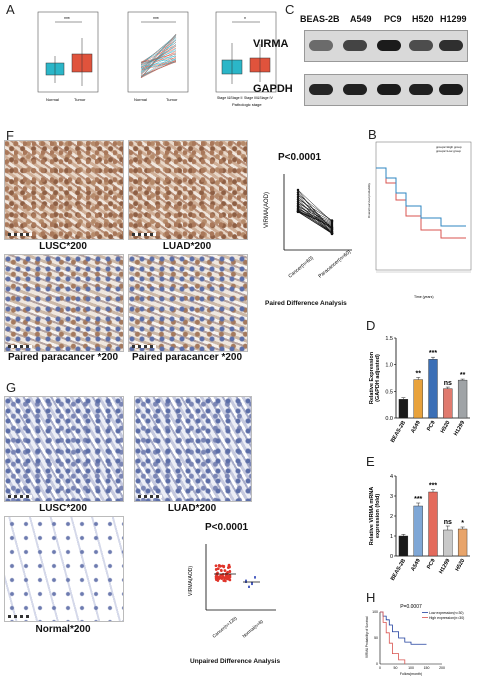 The width and height of the screenshot is (477, 685). I want to click on blot-lane-h520: H520, so click(423, 19).